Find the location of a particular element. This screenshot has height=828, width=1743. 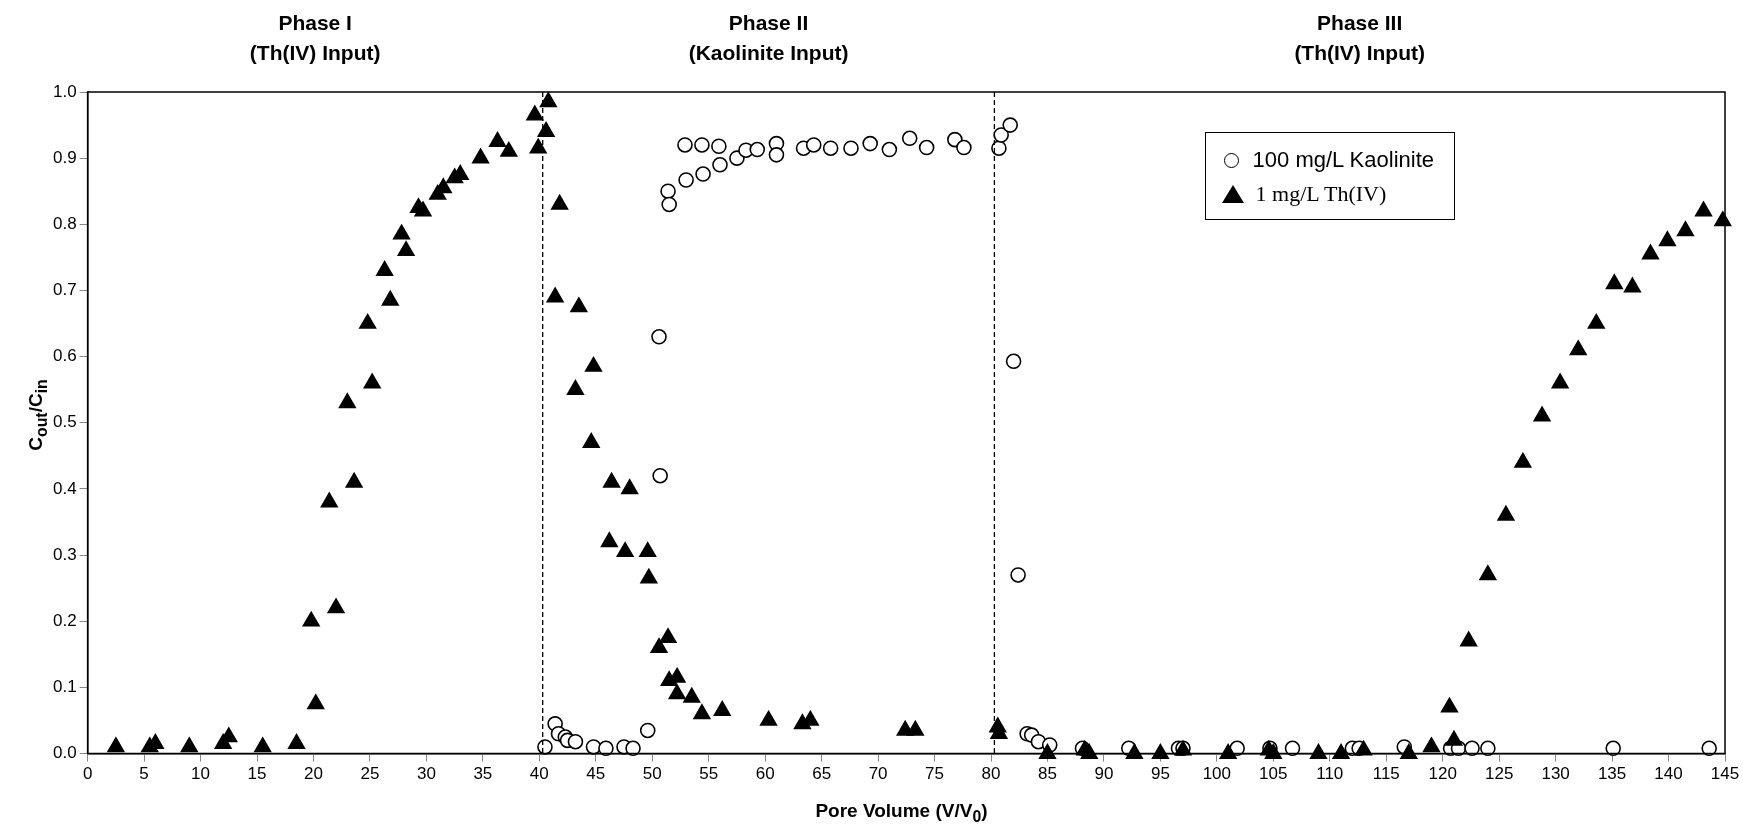

legend-label: 1 mg/L Th(IV) is located at coordinates (1321, 194).